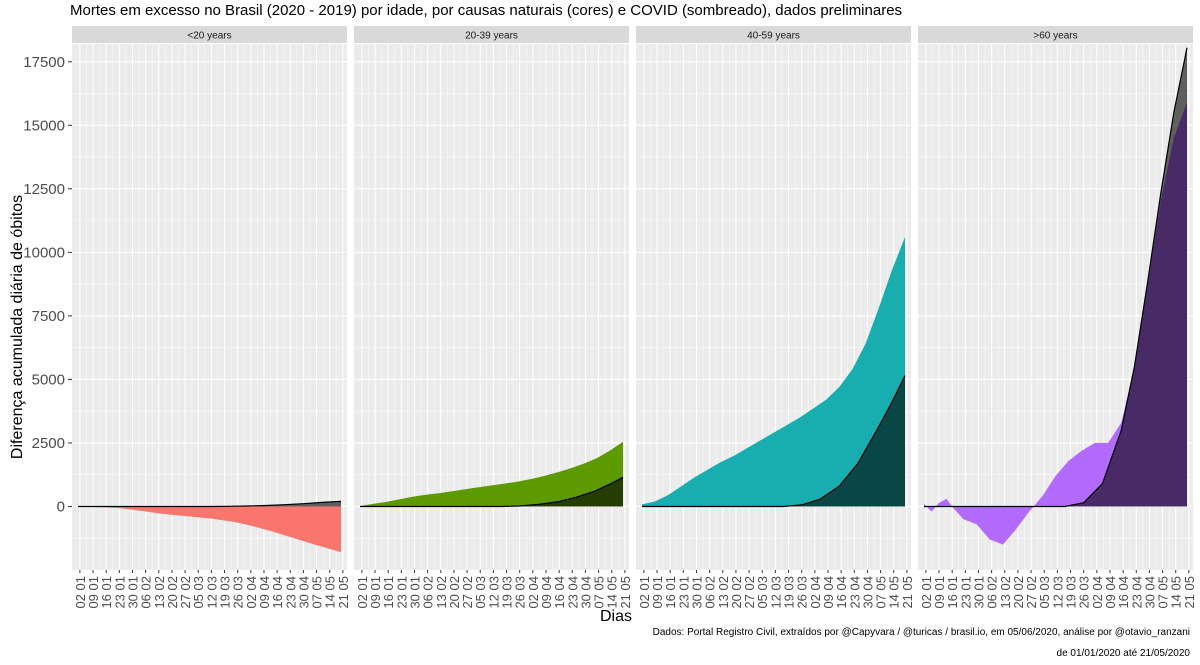 The image size is (1200, 665). What do you see at coordinates (48, 316) in the screenshot?
I see `y-tick-label: 7500` at bounding box center [48, 316].